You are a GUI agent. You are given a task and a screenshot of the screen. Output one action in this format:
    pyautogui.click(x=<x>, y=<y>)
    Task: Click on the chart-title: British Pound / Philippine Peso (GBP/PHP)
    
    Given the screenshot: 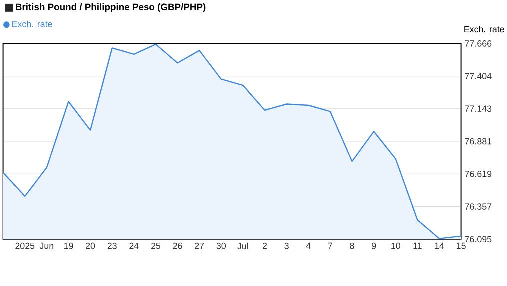 What is the action you would take?
    pyautogui.click(x=111, y=8)
    